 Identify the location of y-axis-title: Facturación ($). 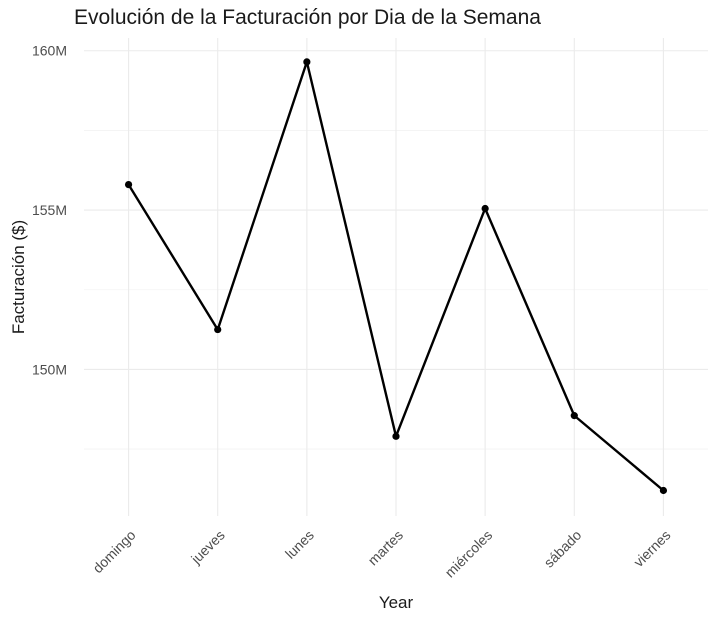
(18, 277).